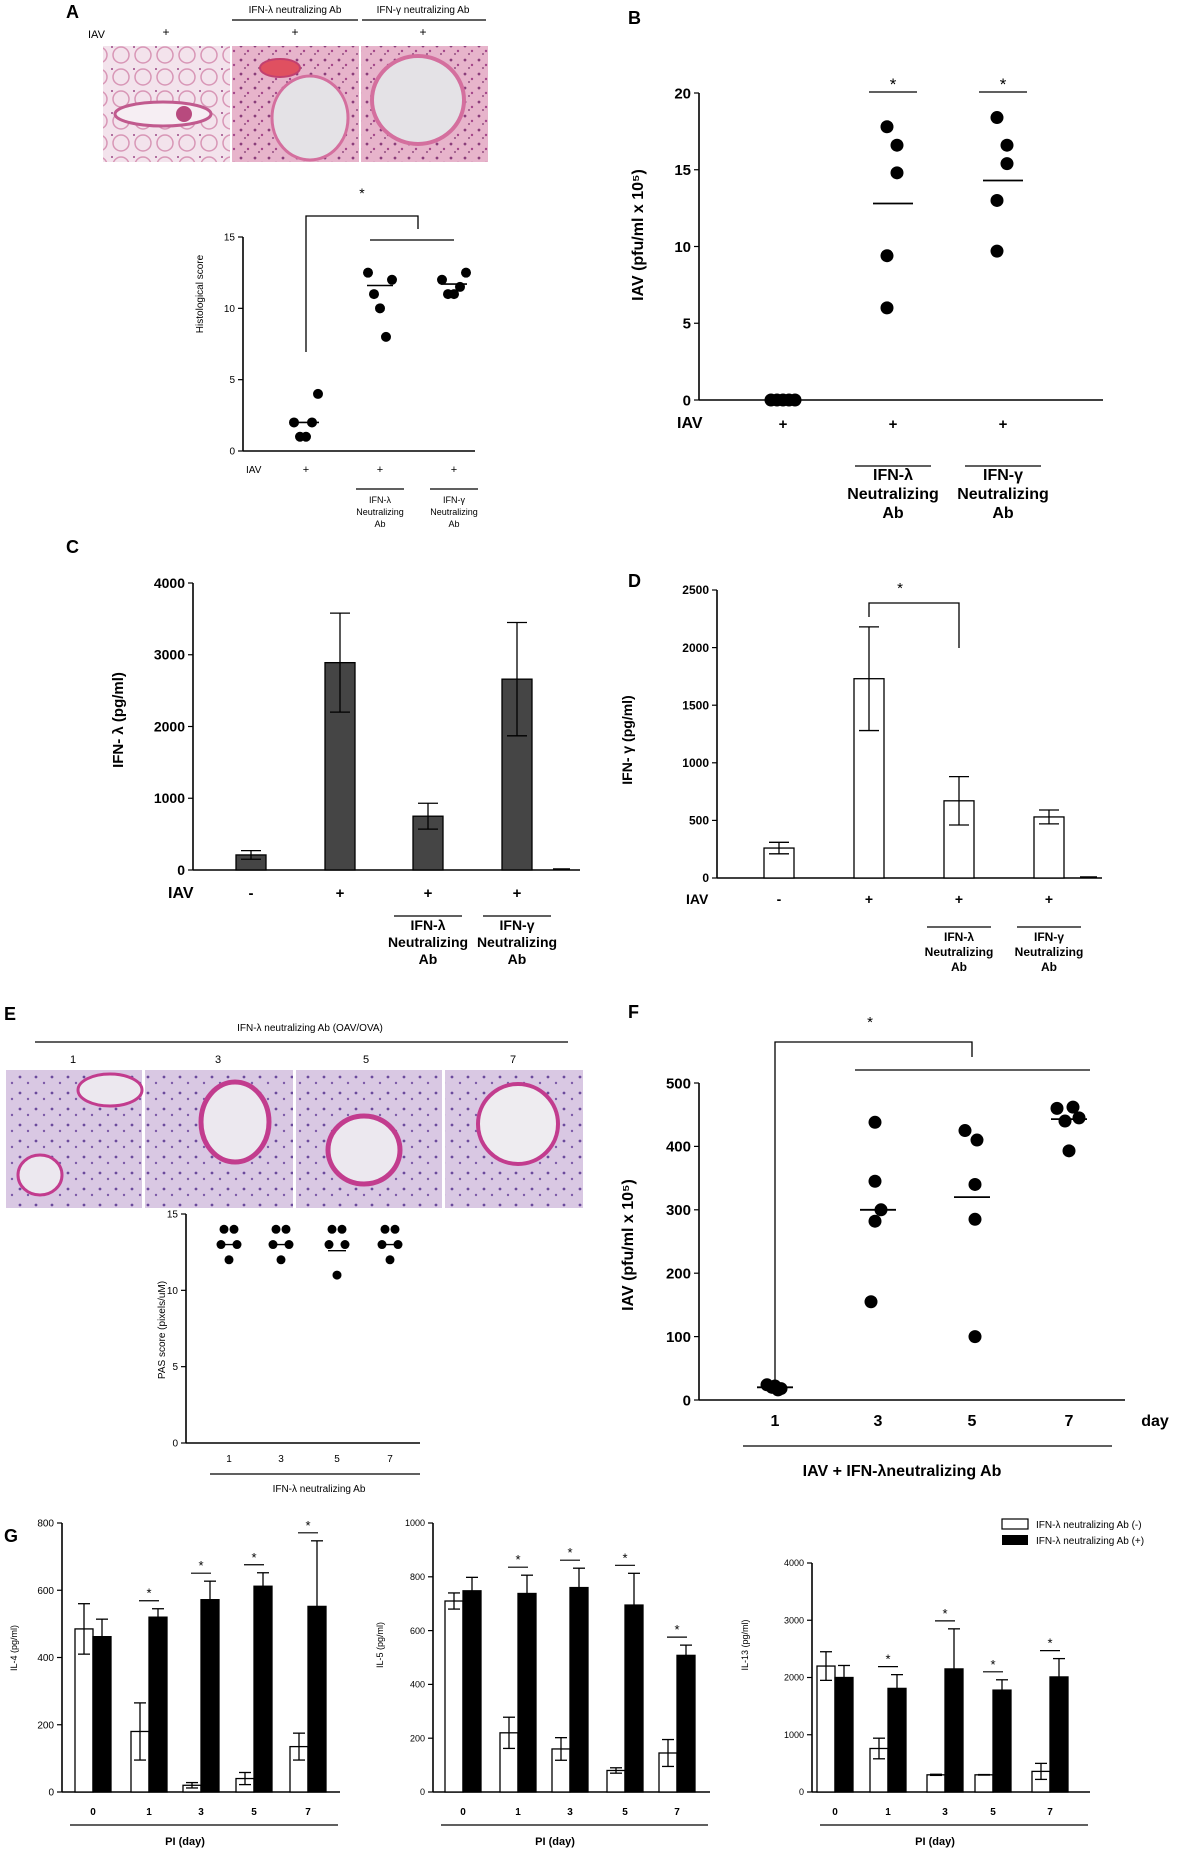 The height and width of the screenshot is (1853, 1192). I want to click on G3-significance: *, so click(887, 1659).